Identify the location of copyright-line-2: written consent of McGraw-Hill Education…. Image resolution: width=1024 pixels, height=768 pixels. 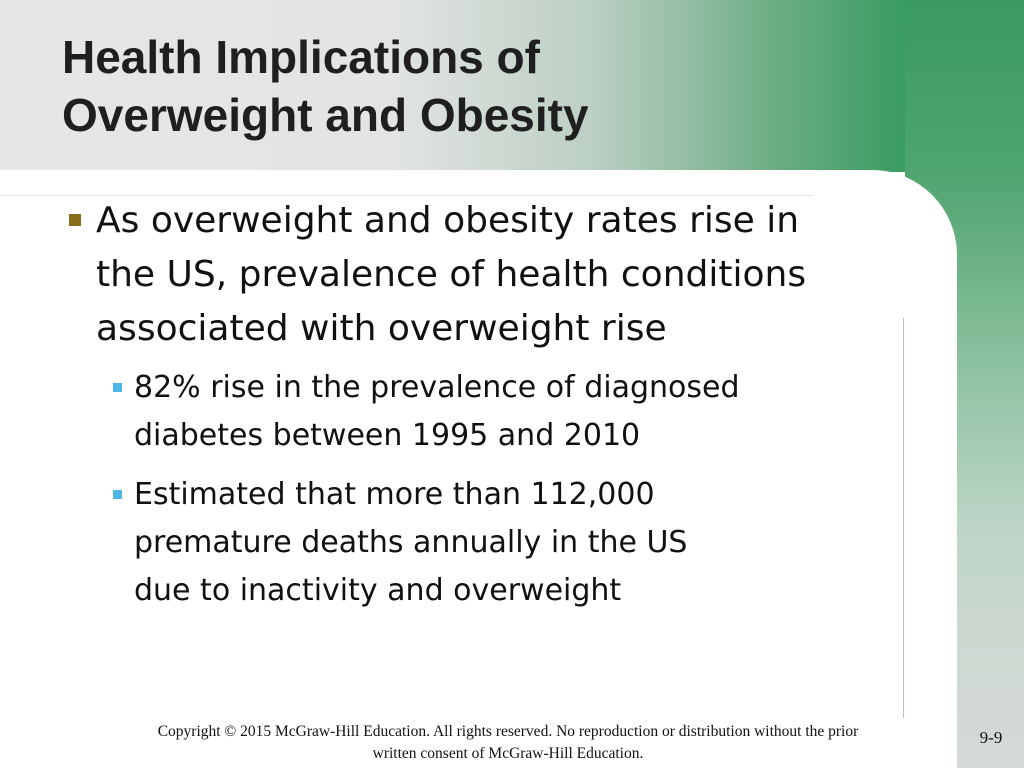
(508, 753).